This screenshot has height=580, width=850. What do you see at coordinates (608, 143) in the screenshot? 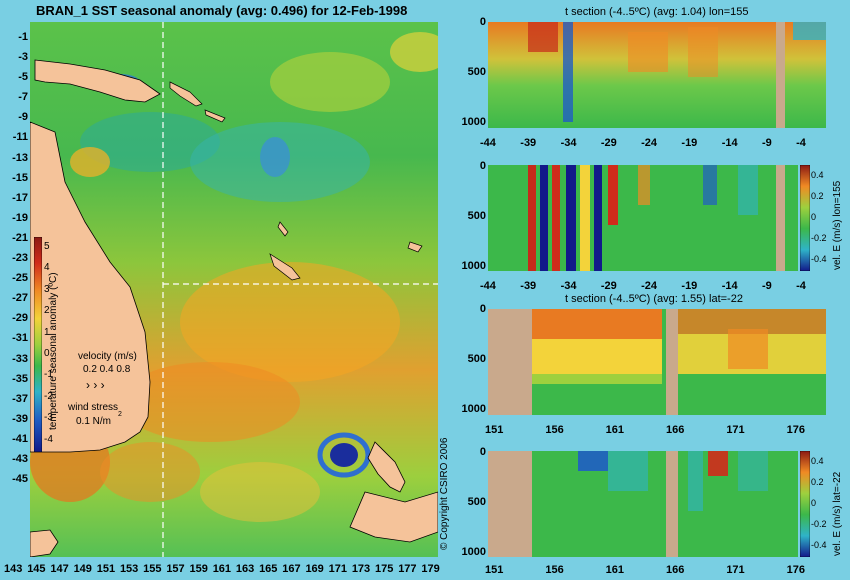
I see `panel1-x-tick: -29` at bounding box center [608, 143].